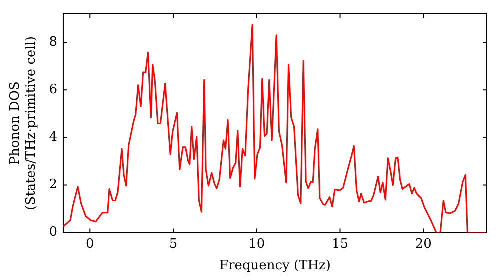 Image resolution: width=500 pixels, height=280 pixels. What do you see at coordinates (53, 232) in the screenshot?
I see `y-tick-label: 0` at bounding box center [53, 232].